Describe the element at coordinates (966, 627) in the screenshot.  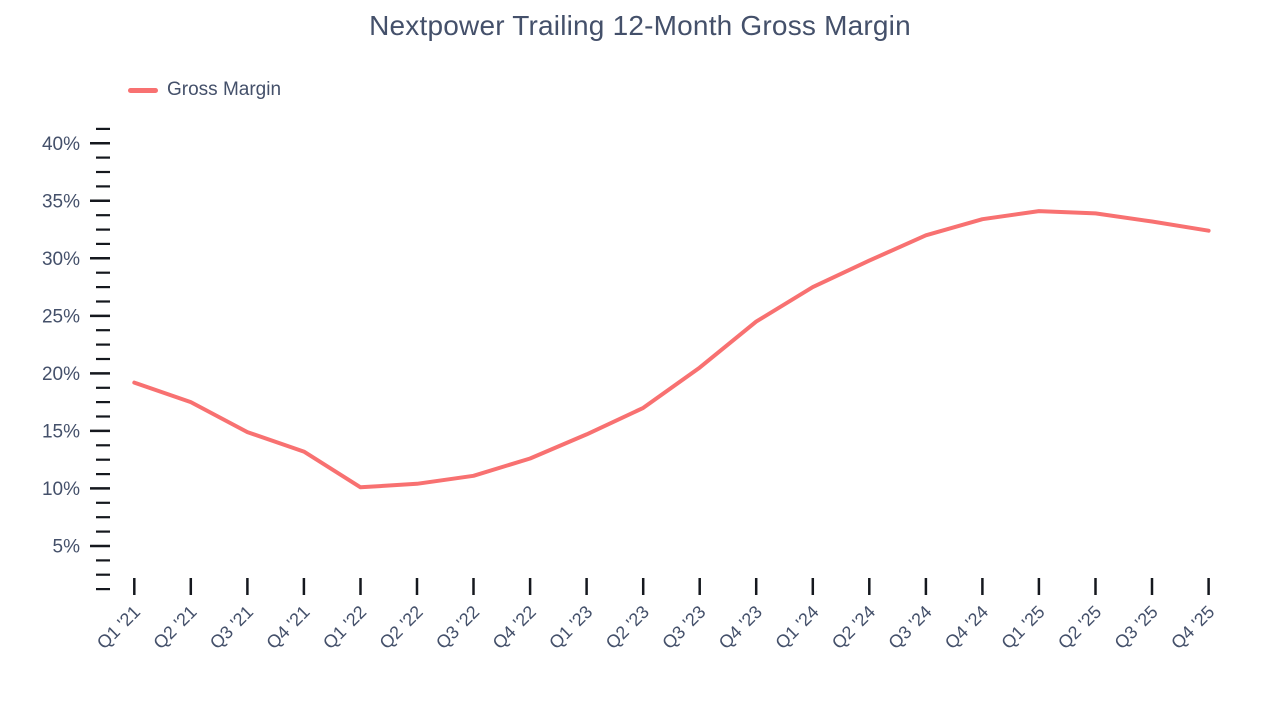
I see `x-tick-label: Q4 '24` at that location.